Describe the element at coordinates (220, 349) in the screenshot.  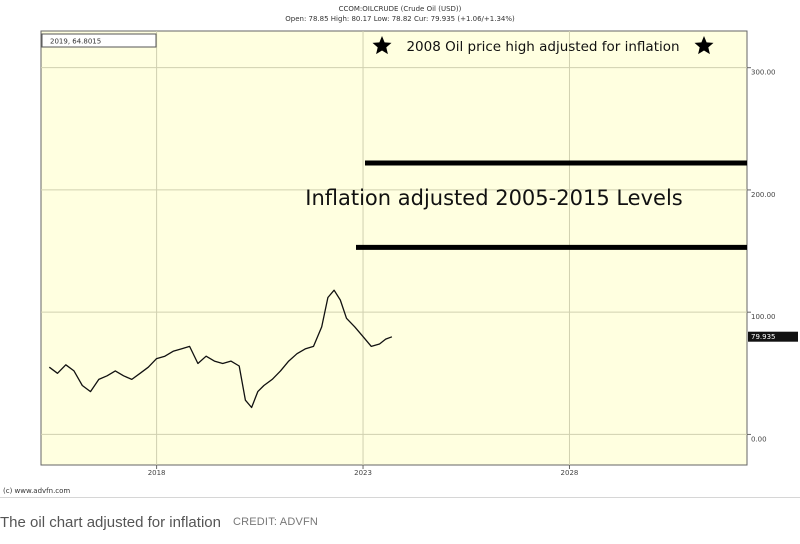
I see `price-line` at that location.